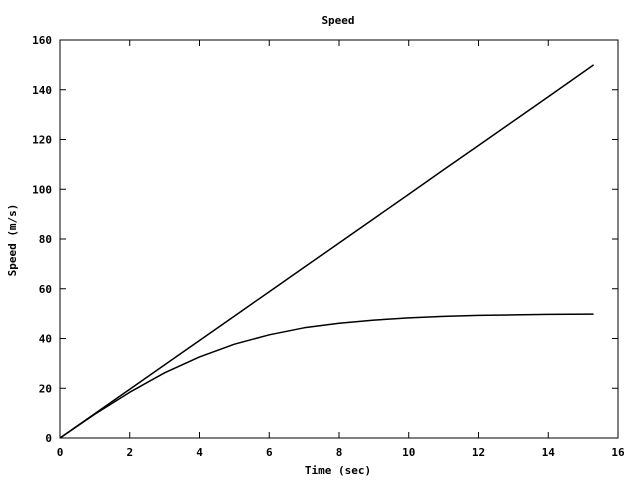 This screenshot has height=480, width=640. Describe the element at coordinates (129, 452) in the screenshot. I see `x-tick-label: 2` at that location.